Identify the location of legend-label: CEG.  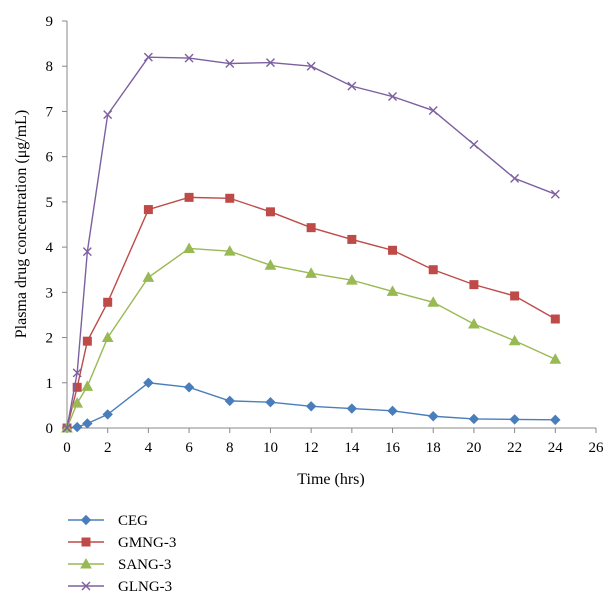
(133, 521).